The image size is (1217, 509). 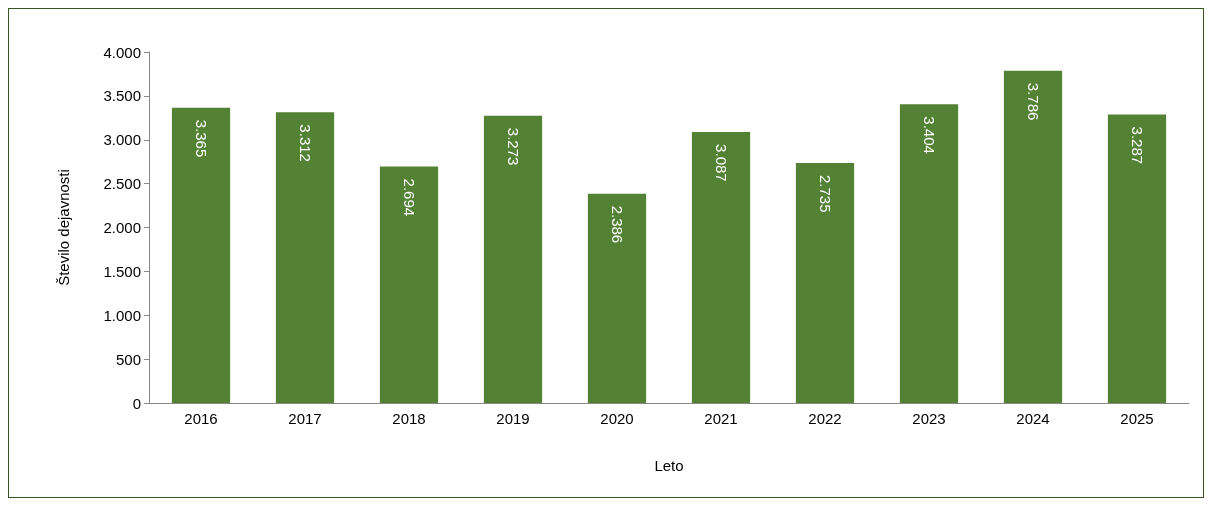 I want to click on y-tick-label: 3.500, so click(x=122, y=96).